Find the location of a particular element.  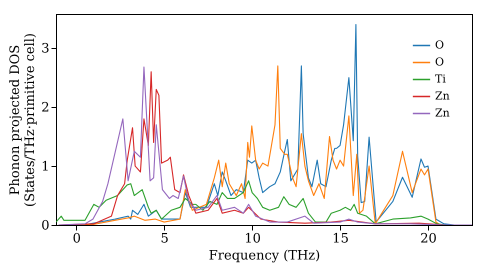

y-tick-label: 0 is located at coordinates (45, 226).